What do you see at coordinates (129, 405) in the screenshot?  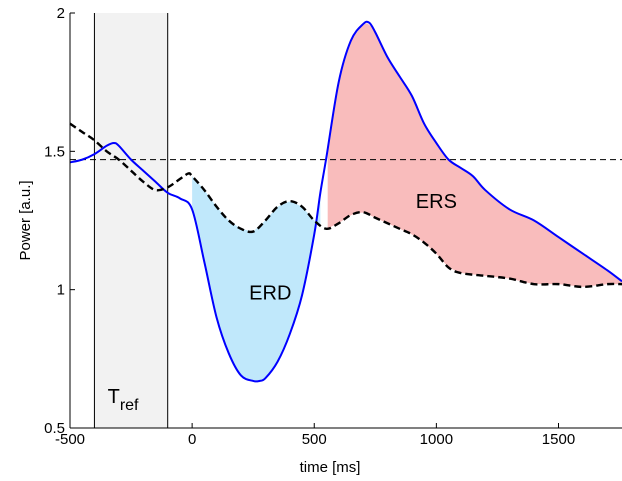 I see `reference-window-label-sub: ref` at bounding box center [129, 405].